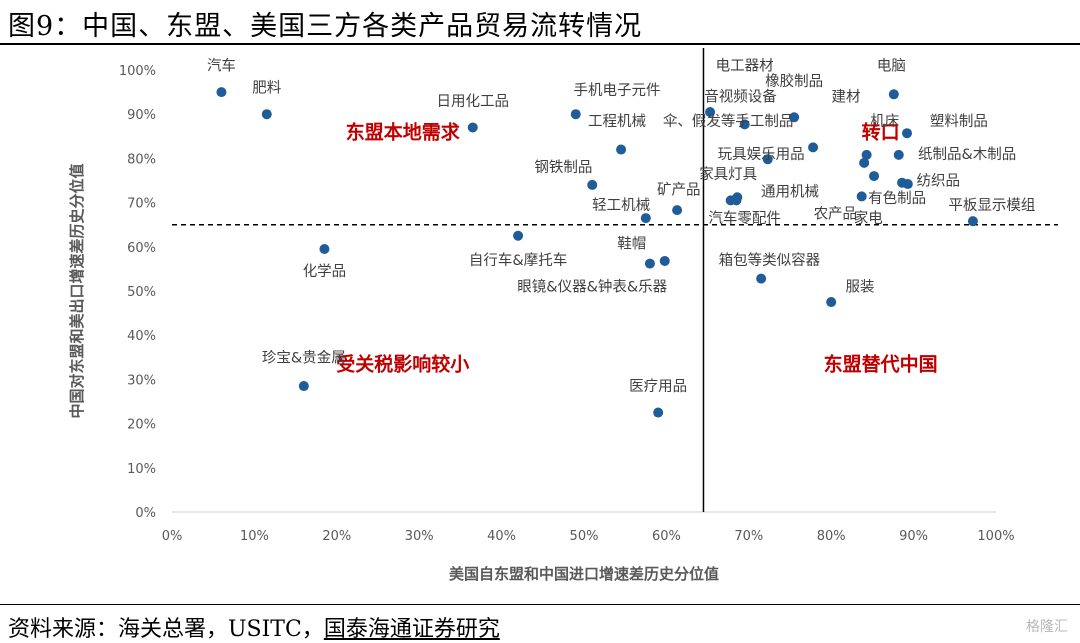 The height and width of the screenshot is (643, 1080). What do you see at coordinates (540, 44) in the screenshot?
I see `title-rule` at bounding box center [540, 44].